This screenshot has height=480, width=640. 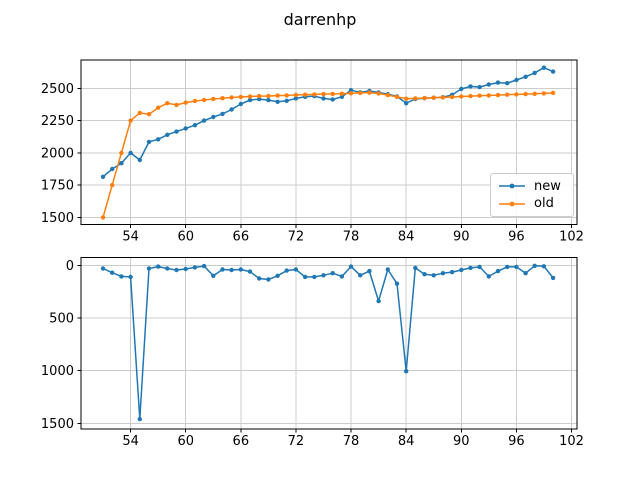 I want to click on legend: new old, so click(x=532, y=195).